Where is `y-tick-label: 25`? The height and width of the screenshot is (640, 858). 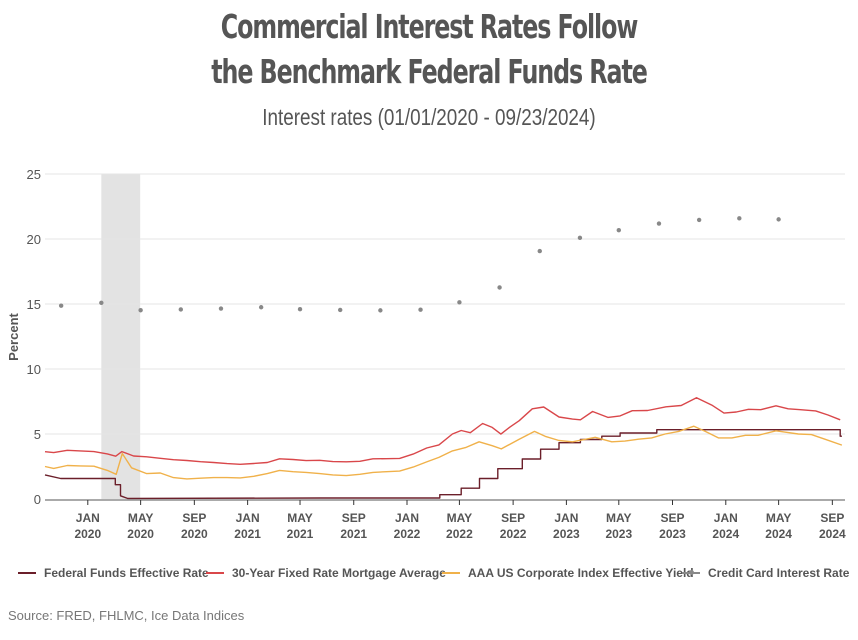
y-tick-label: 25 is located at coordinates (34, 174).